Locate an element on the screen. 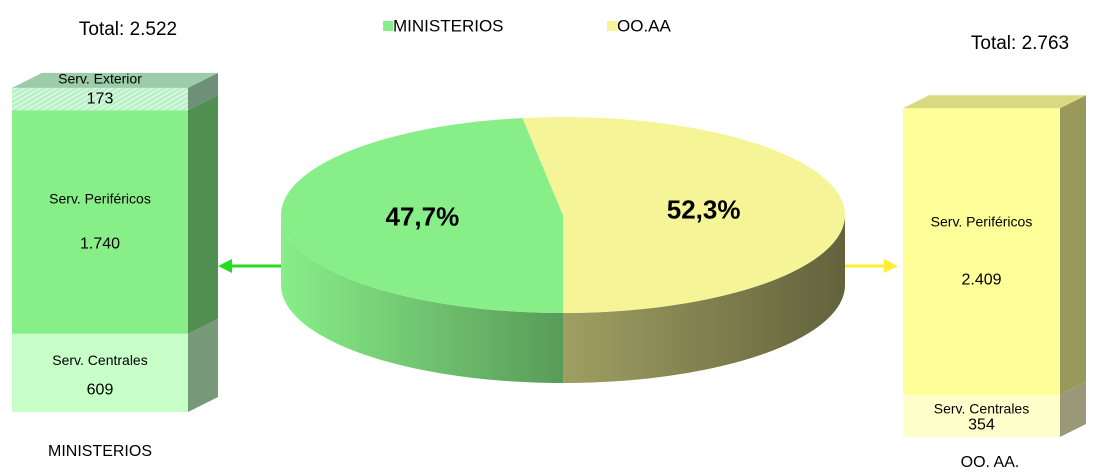 The width and height of the screenshot is (1094, 473). total-label: Total: 2.522 is located at coordinates (128, 29).